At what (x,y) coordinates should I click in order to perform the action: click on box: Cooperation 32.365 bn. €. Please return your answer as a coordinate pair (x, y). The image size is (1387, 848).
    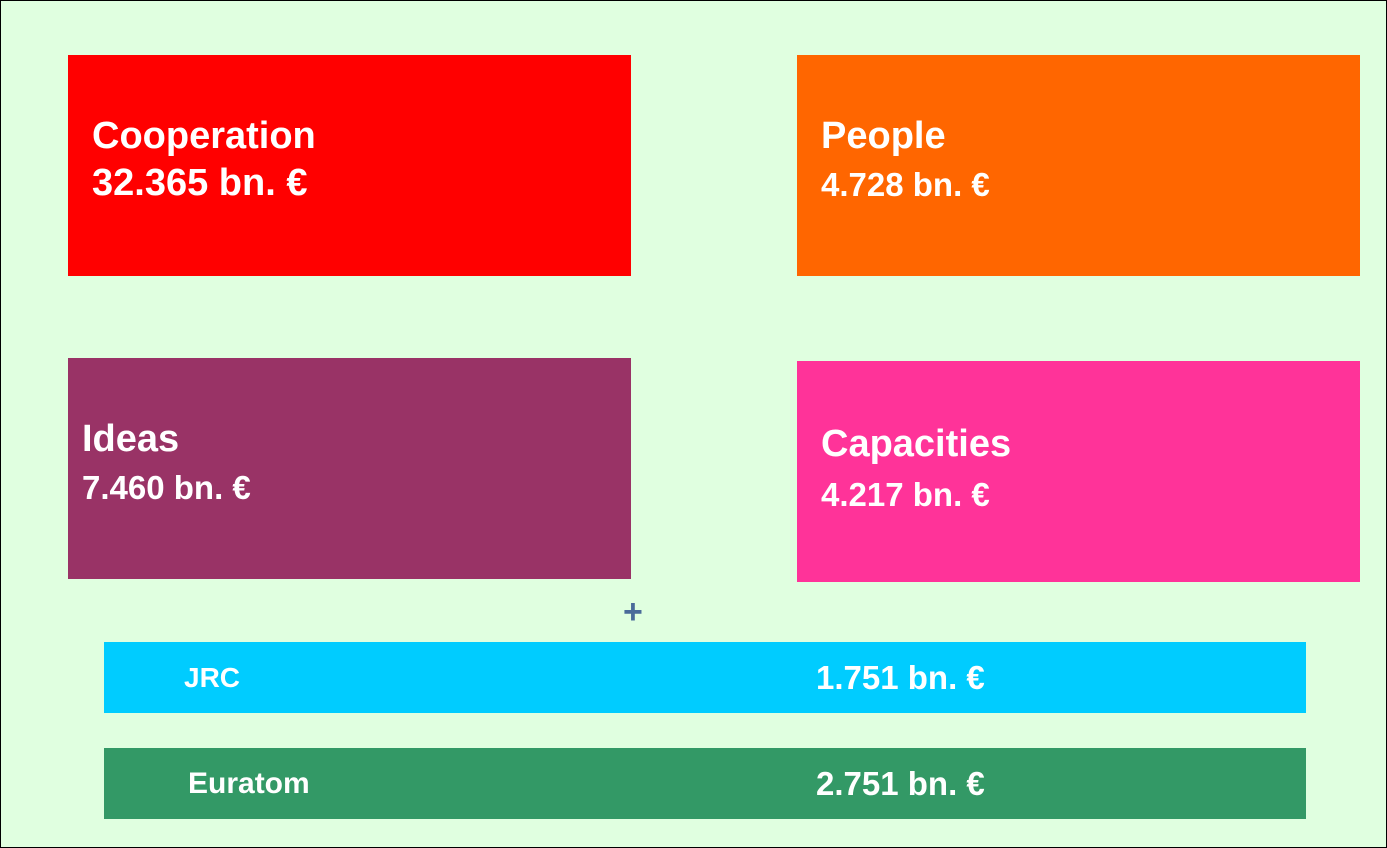
    Looking at the image, I should click on (349, 165).